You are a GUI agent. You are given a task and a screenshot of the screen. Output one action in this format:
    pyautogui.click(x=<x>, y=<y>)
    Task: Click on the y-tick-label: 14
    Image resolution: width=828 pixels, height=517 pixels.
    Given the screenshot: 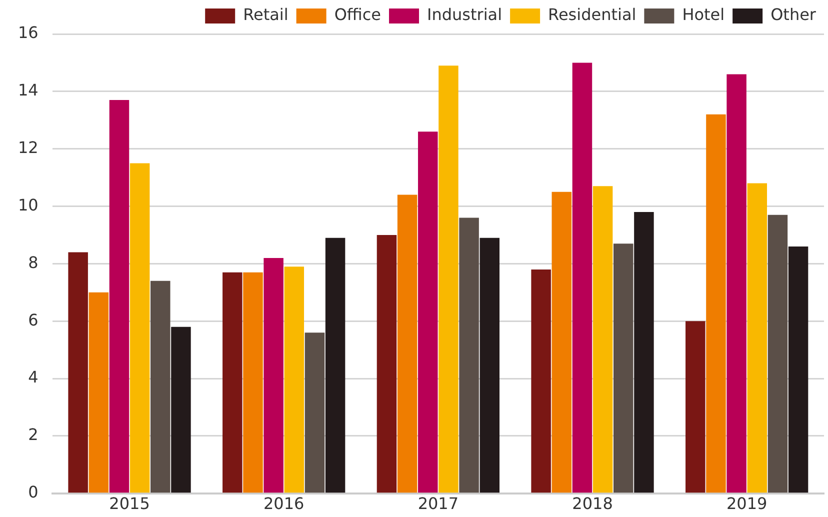 What is the action you would take?
    pyautogui.click(x=28, y=90)
    